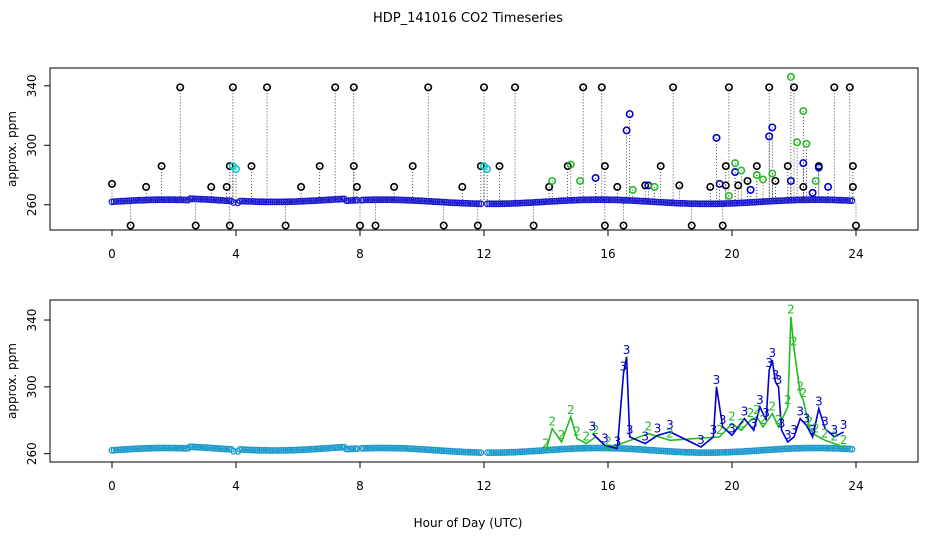 Image resolution: width=936 pixels, height=540 pixels. Describe the element at coordinates (607, 254) in the screenshot. I see `top-x-tick-label: 16` at that location.